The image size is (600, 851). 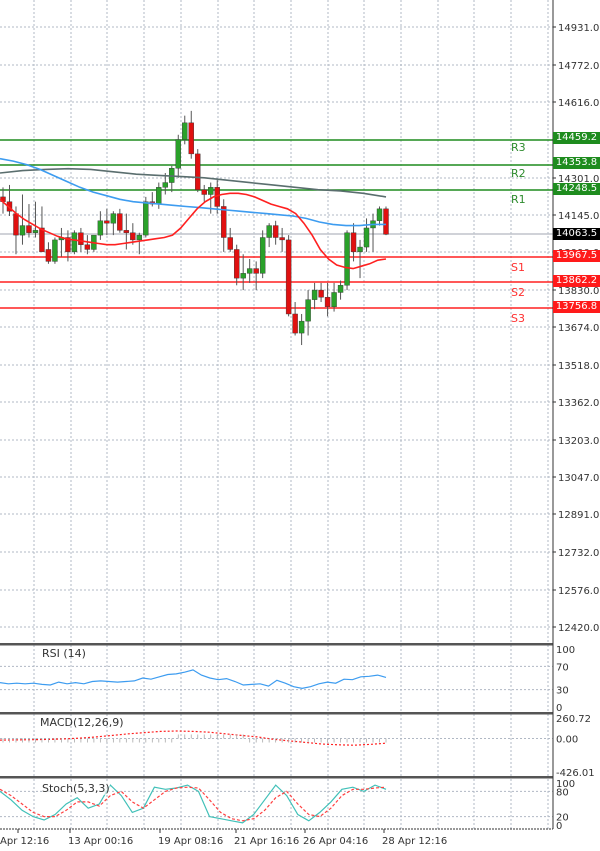 I want to click on macd-panel: 260.72 0.00 -426.01, so click(x=297, y=746).